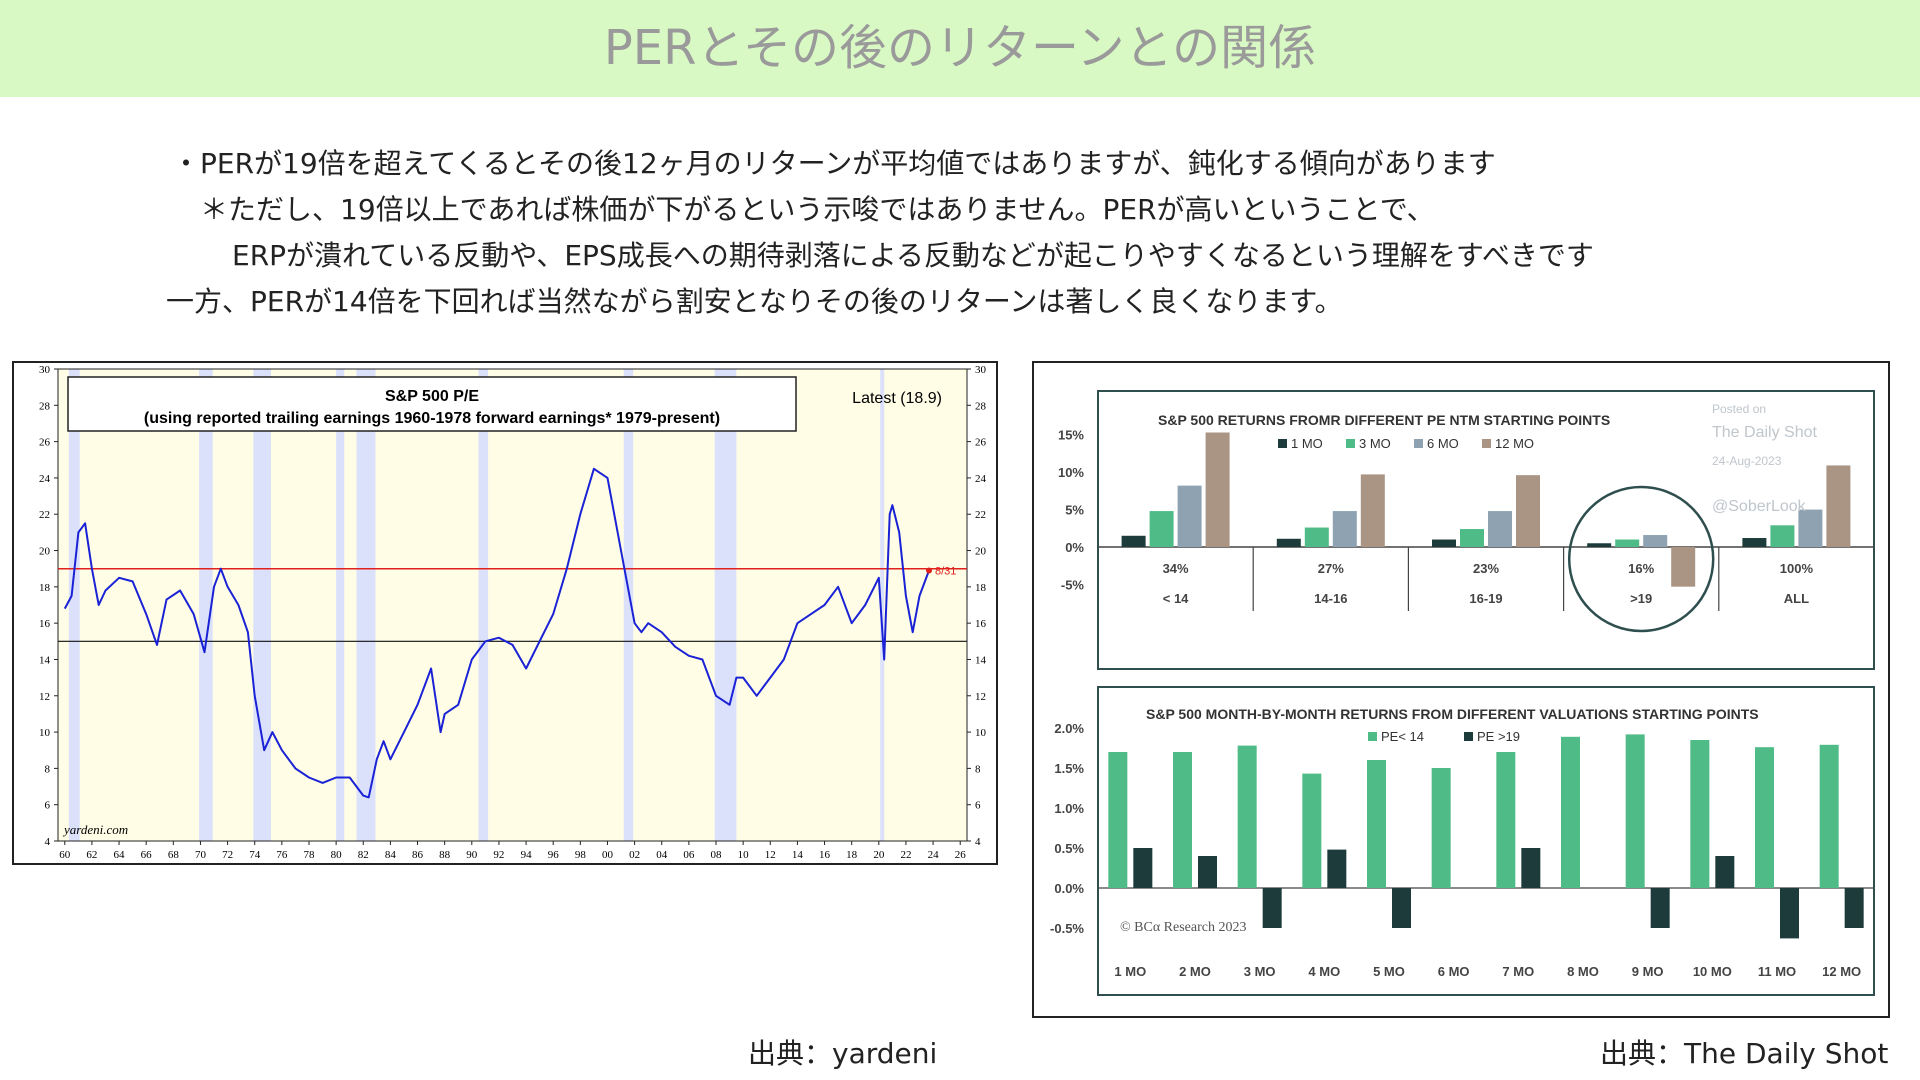 The height and width of the screenshot is (1080, 1920). Describe the element at coordinates (432, 404) in the screenshot. I see `pe-title-box` at that location.